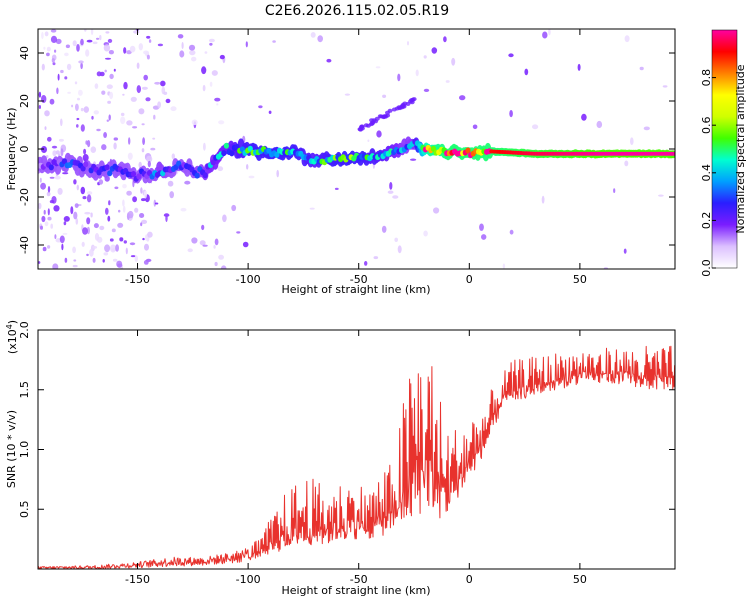  What do you see at coordinates (355, 289) in the screenshot?
I see `spectrogram-x-label: Height of straight line (km)` at bounding box center [355, 289].